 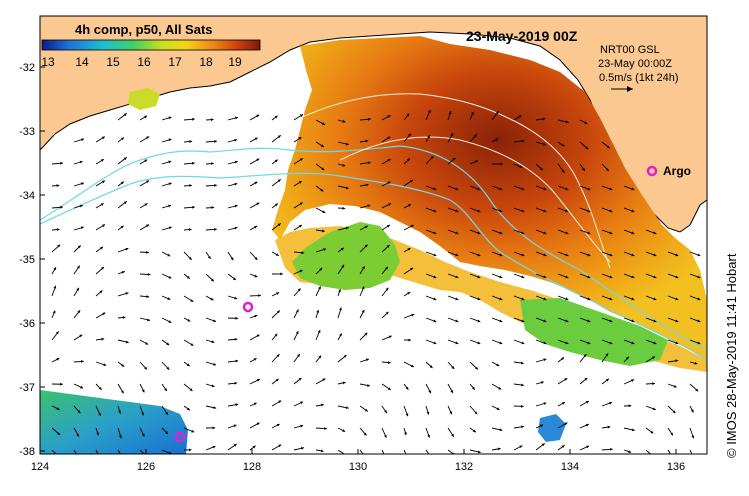 I want to click on longitude-axis: 124 126 128 130 132 134 136, so click(x=358, y=461).